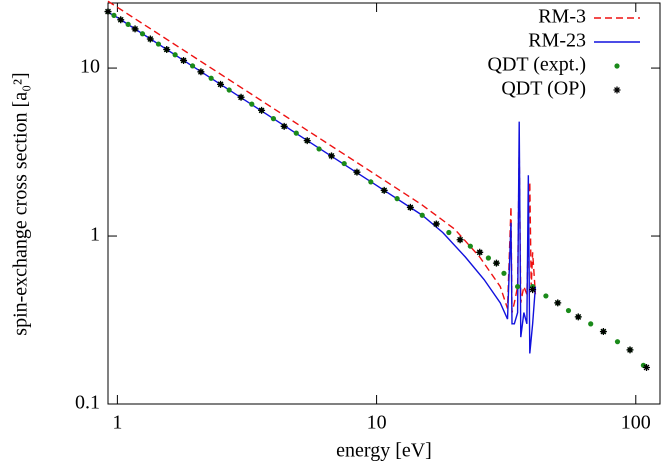 This screenshot has height=466, width=664. I want to click on y-tick-label: 0.1, so click(87, 403).